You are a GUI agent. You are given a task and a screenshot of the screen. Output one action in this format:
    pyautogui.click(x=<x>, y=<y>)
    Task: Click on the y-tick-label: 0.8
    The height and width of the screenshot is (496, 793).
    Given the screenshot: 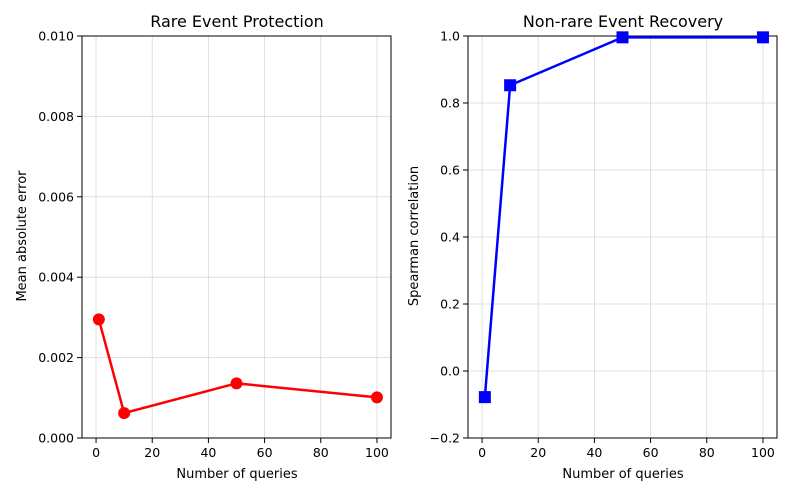 What is the action you would take?
    pyautogui.click(x=450, y=103)
    